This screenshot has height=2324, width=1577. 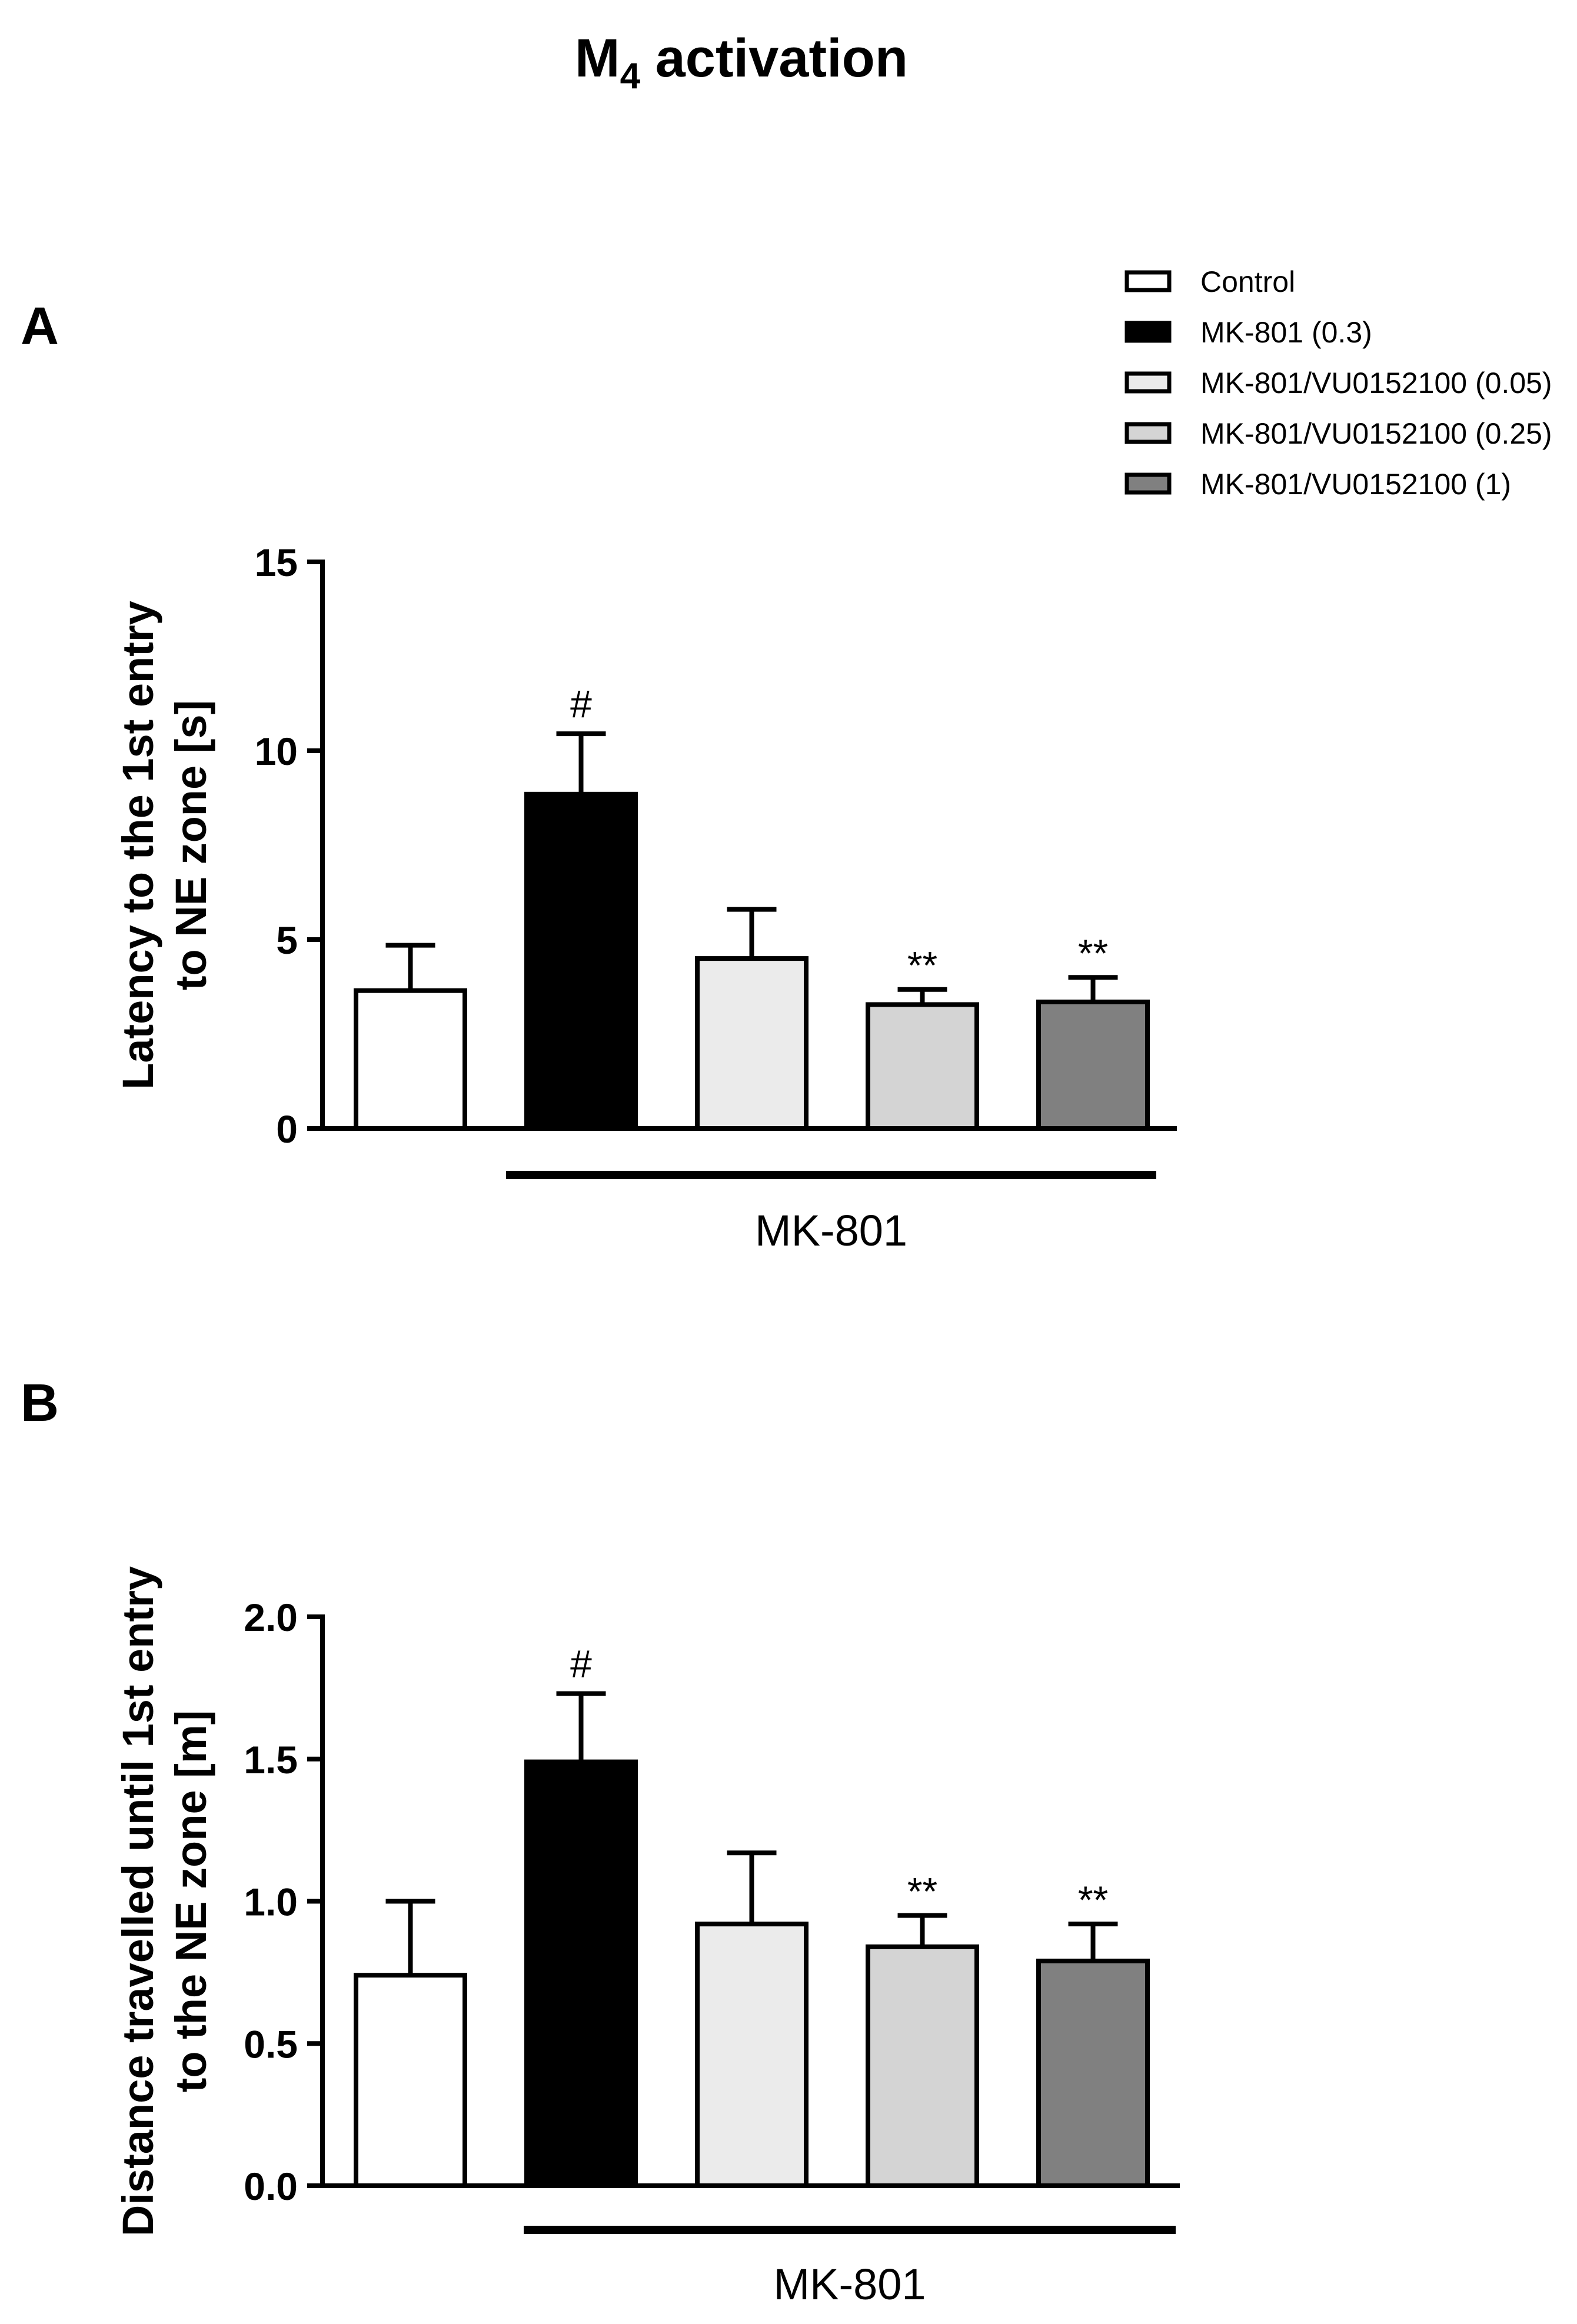 What do you see at coordinates (1376, 434) in the screenshot?
I see `legend-label: MK-801/VU0152100 (0.25)` at bounding box center [1376, 434].